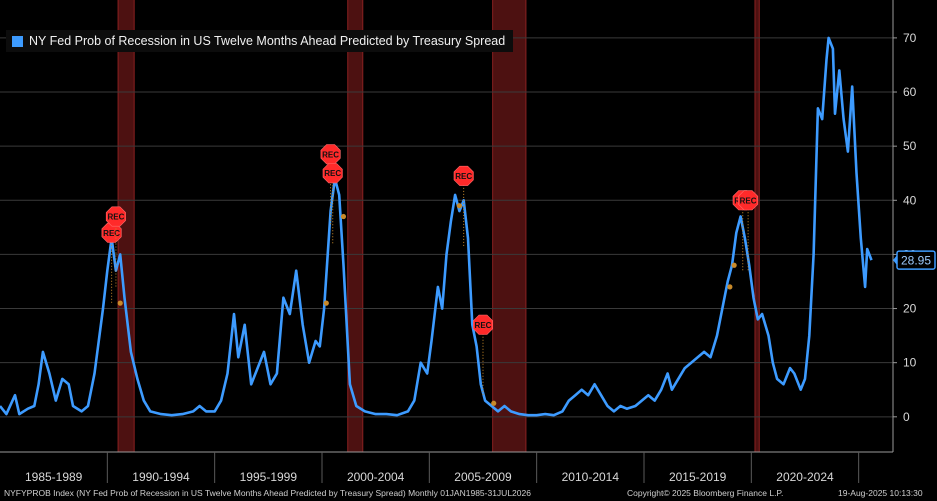 The image size is (937, 501). What do you see at coordinates (54, 477) in the screenshot?
I see `x-tick-label: 1985-1989` at bounding box center [54, 477].